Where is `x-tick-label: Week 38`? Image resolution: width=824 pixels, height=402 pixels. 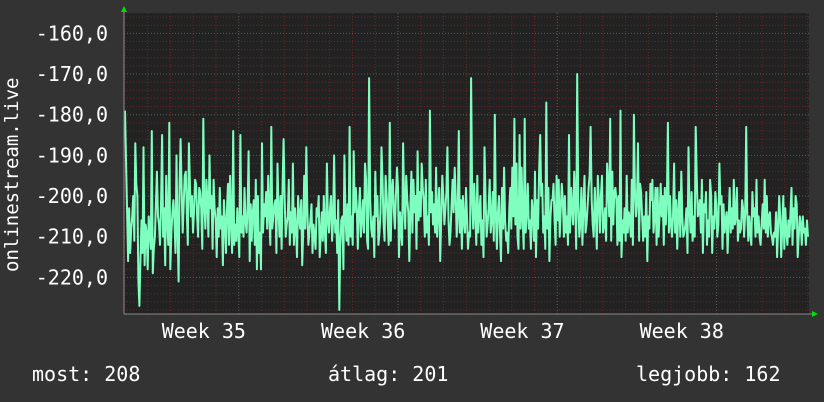
x-tick-label: Week 38 is located at coordinates (682, 331).